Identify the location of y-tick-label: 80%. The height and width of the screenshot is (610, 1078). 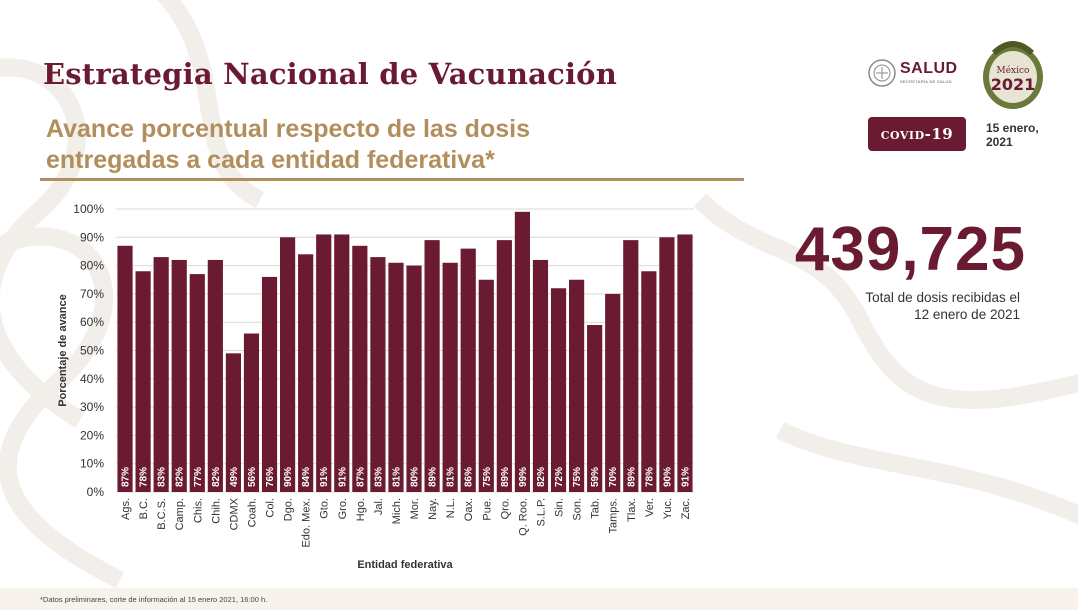
(92, 266).